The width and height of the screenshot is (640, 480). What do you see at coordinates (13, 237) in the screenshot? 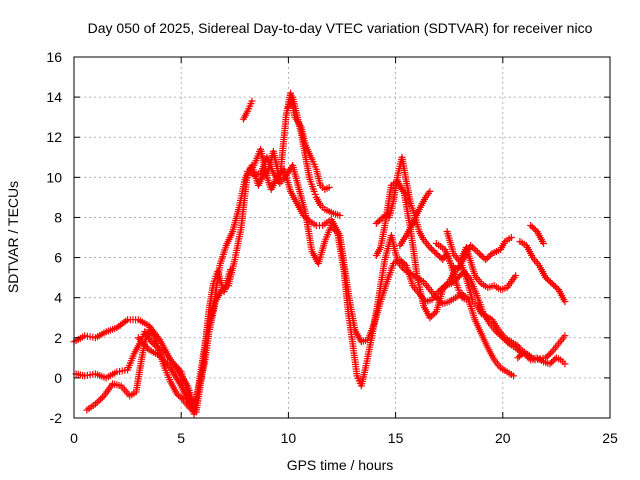
I see `y-axis-label: SDTVAR / TECUs` at bounding box center [13, 237].